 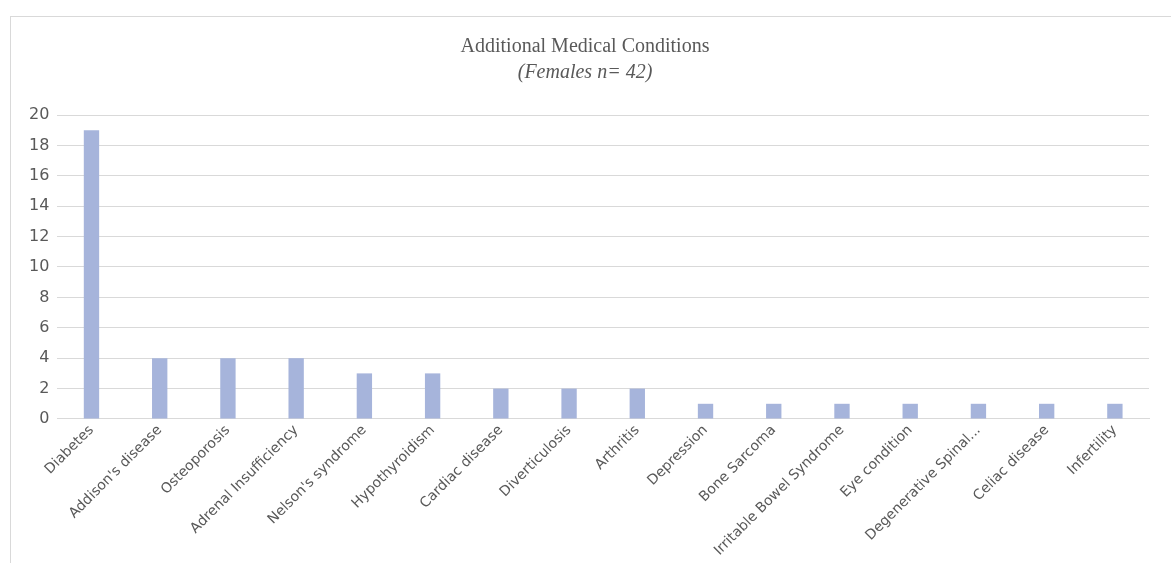 What do you see at coordinates (585, 72) in the screenshot?
I see `chart-subtitle: (Females n= 42)` at bounding box center [585, 72].